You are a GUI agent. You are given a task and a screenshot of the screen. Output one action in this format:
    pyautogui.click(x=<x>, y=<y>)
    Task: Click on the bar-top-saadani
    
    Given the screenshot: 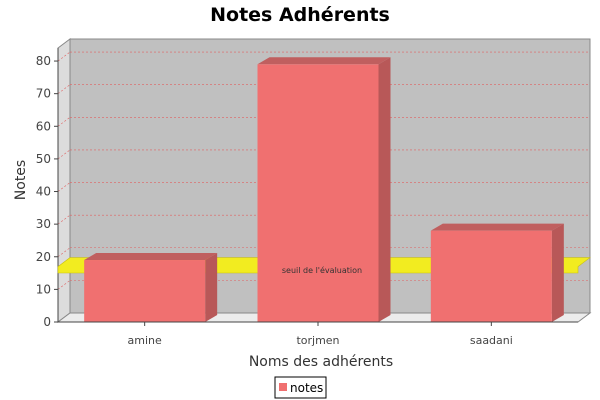 What is the action you would take?
    pyautogui.click(x=497, y=227)
    